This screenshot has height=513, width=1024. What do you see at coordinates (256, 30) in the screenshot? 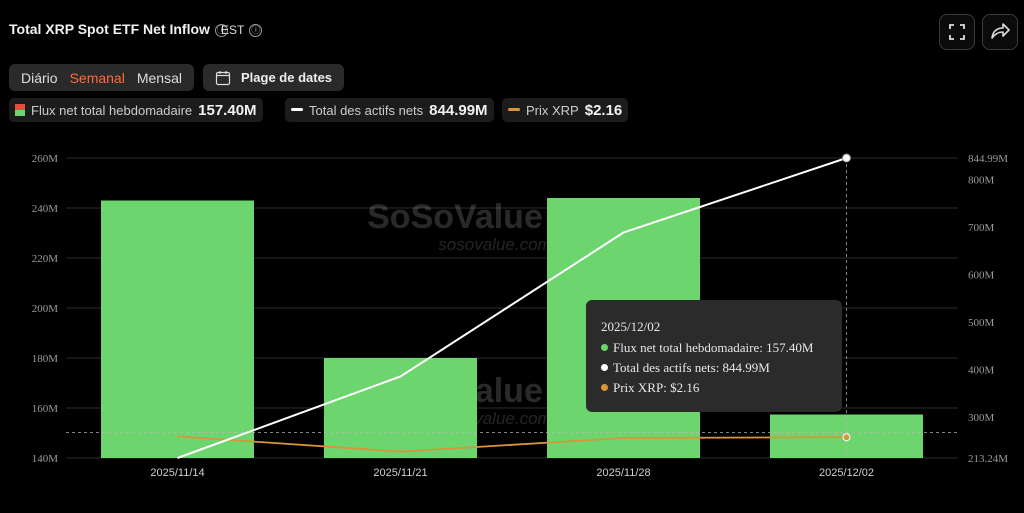
I see `timezone-info-icon: ⓘ` at bounding box center [256, 30].